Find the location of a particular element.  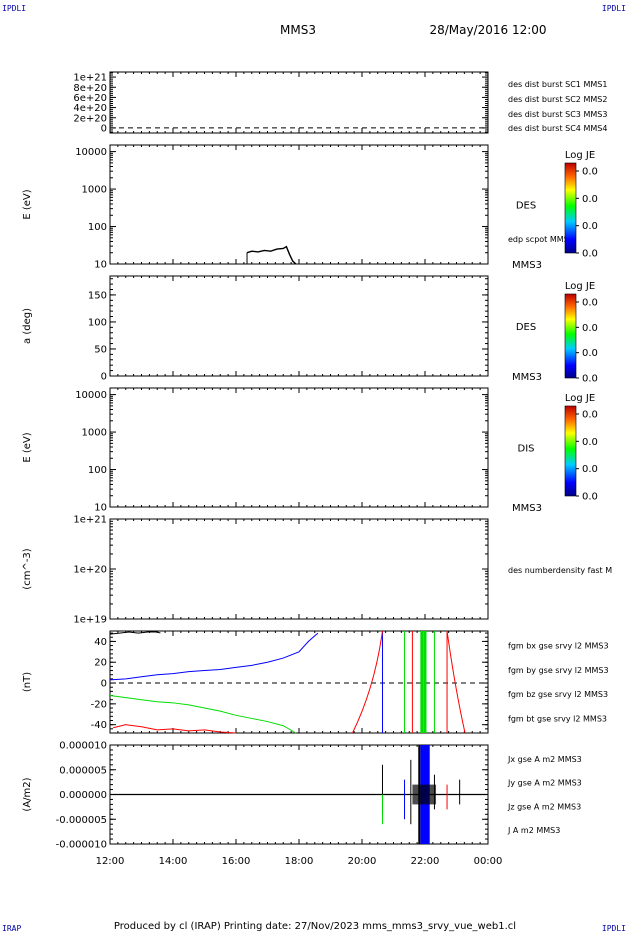

y-tick-label: 150 is located at coordinates (97, 295).